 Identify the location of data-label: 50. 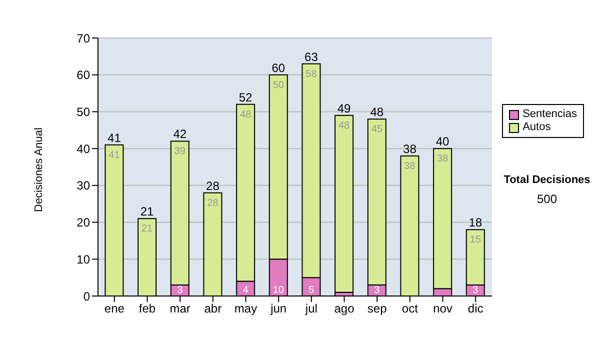
(278, 85).